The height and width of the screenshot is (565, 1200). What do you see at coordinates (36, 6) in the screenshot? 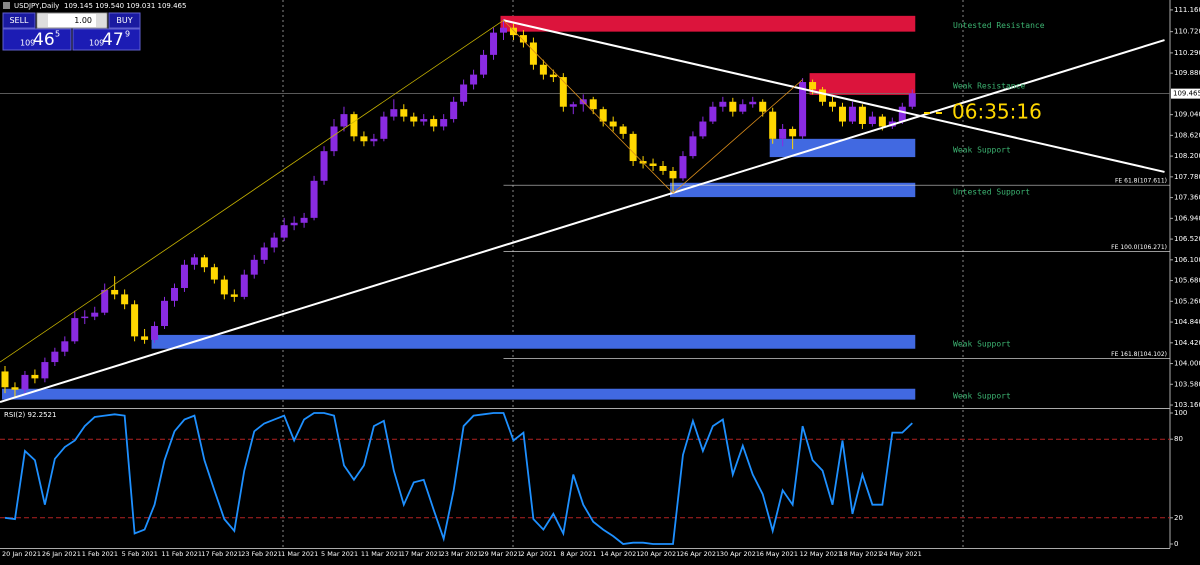
I see `symbol: USDJPY,Daily` at bounding box center [36, 6].